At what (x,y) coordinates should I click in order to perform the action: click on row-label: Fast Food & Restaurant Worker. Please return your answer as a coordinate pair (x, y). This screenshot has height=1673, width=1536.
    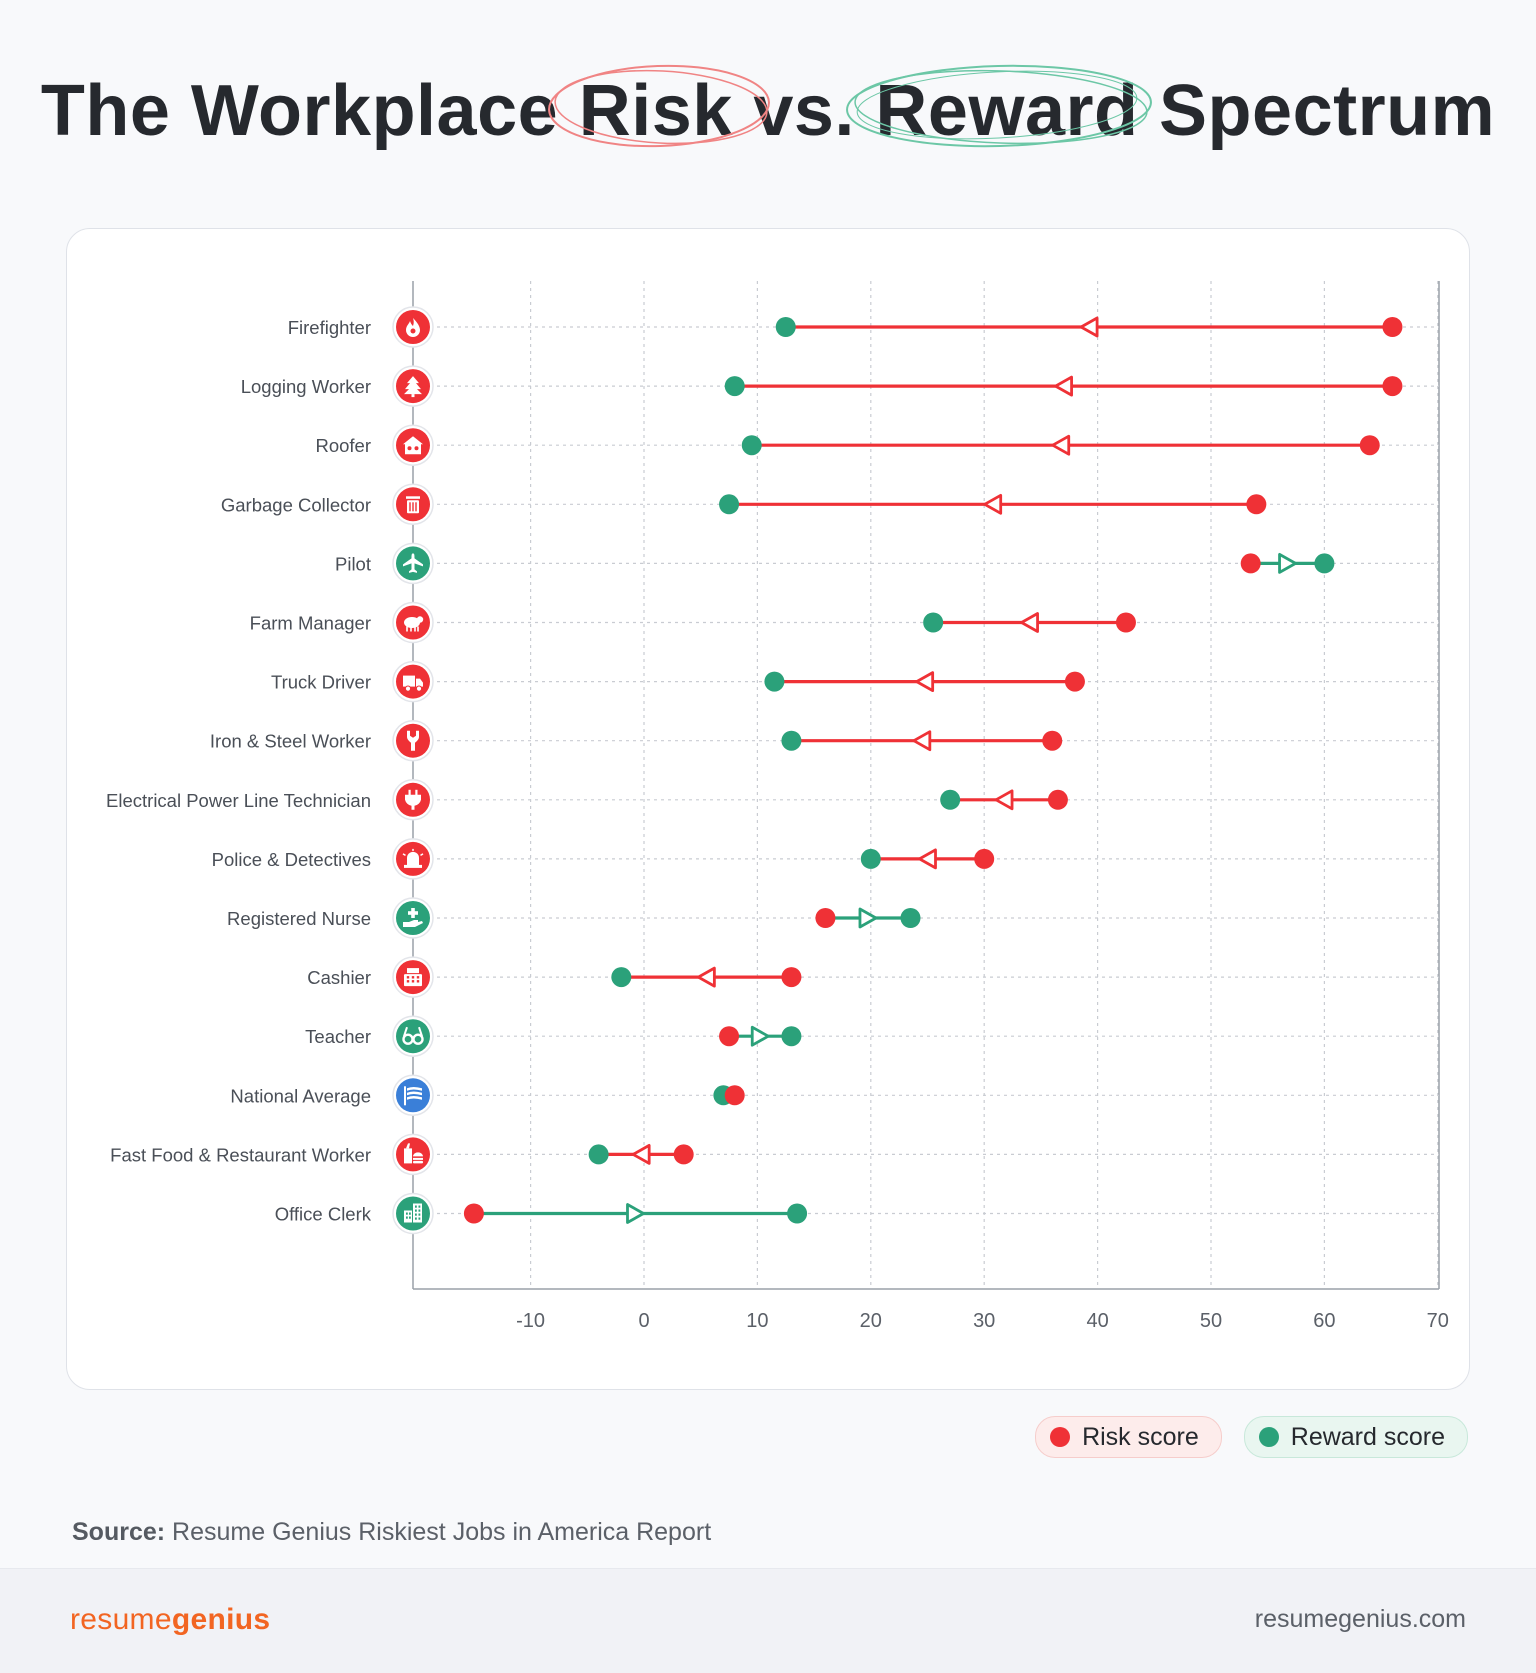
    Looking at the image, I should click on (240, 1154).